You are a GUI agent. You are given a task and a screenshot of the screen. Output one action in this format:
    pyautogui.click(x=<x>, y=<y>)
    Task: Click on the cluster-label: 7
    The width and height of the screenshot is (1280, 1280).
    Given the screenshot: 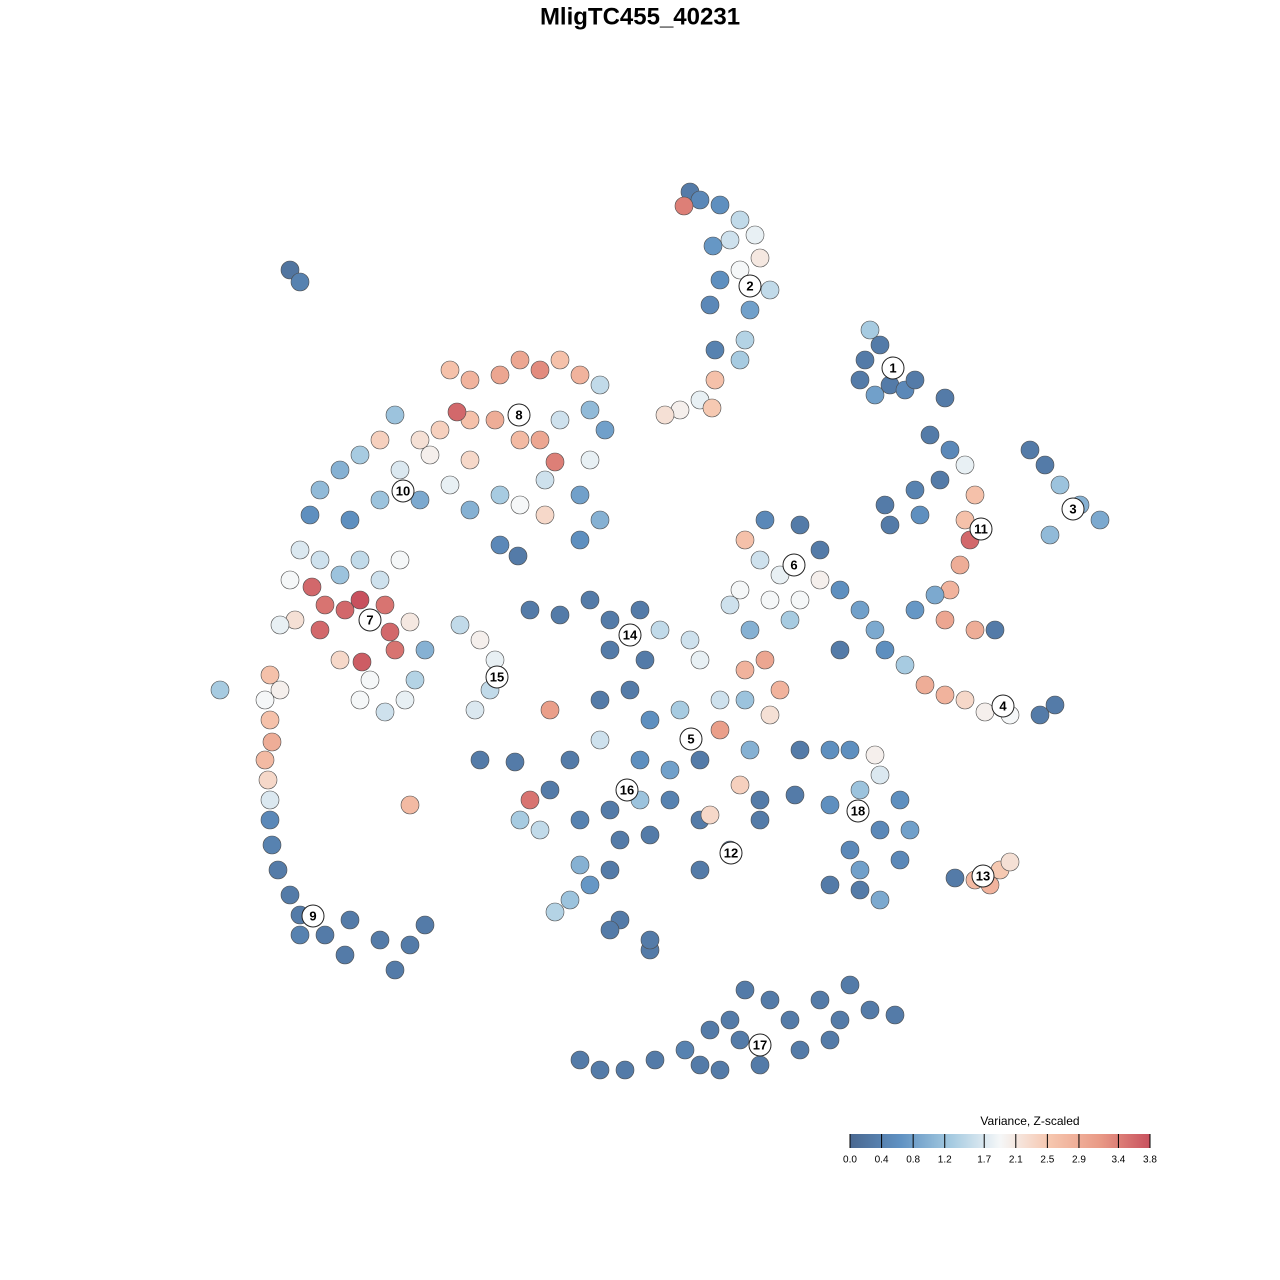 What is the action you would take?
    pyautogui.click(x=369, y=619)
    